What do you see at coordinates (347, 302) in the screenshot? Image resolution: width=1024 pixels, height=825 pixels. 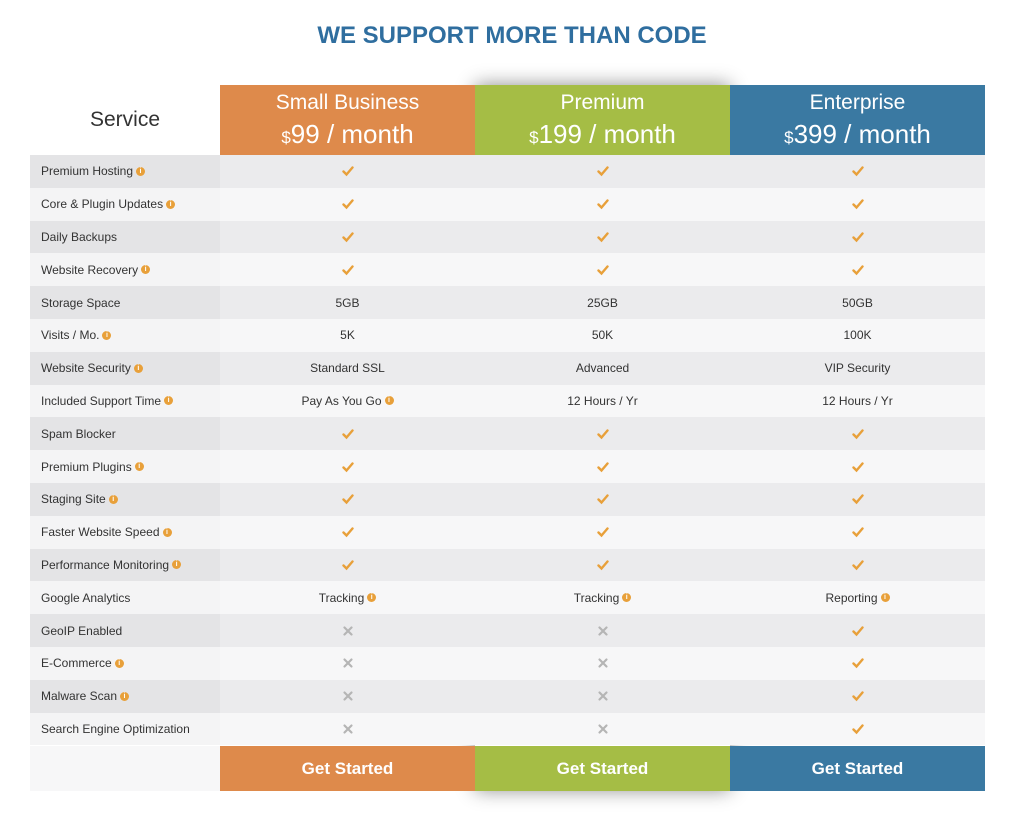 I see `cell-text: 5GB` at bounding box center [347, 302].